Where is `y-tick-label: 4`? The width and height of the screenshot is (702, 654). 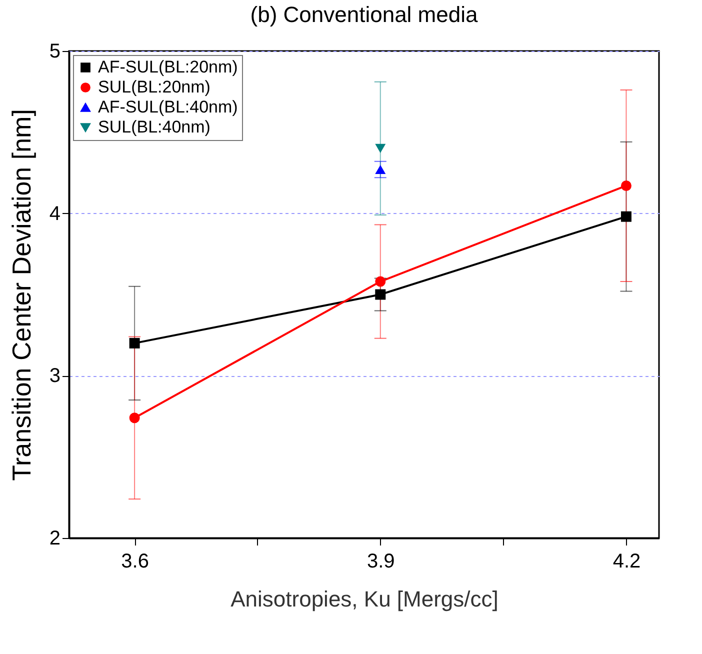 y-tick-label: 4 is located at coordinates (54, 213).